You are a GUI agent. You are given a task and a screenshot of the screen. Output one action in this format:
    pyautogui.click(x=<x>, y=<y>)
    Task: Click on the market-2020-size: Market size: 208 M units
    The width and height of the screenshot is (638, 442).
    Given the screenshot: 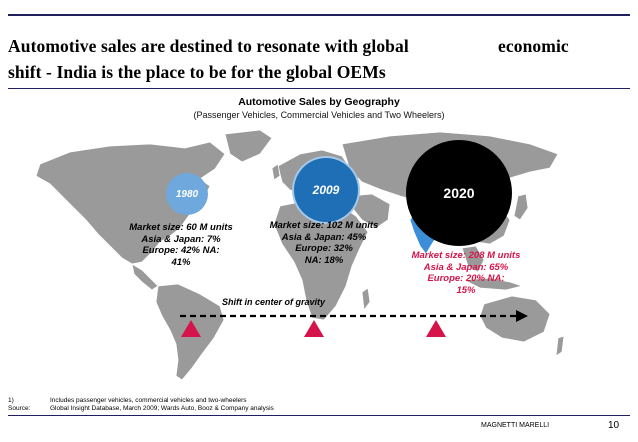 What is the action you would take?
    pyautogui.click(x=466, y=255)
    